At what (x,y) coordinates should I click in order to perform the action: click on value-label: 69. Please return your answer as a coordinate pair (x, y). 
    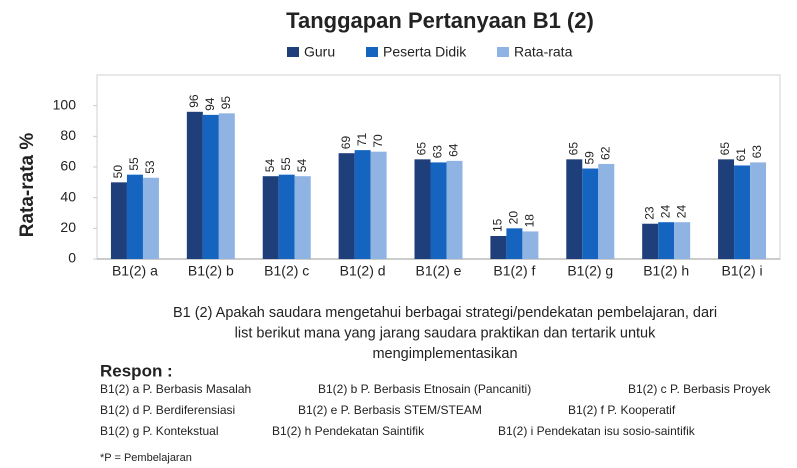
    Looking at the image, I should click on (346, 143).